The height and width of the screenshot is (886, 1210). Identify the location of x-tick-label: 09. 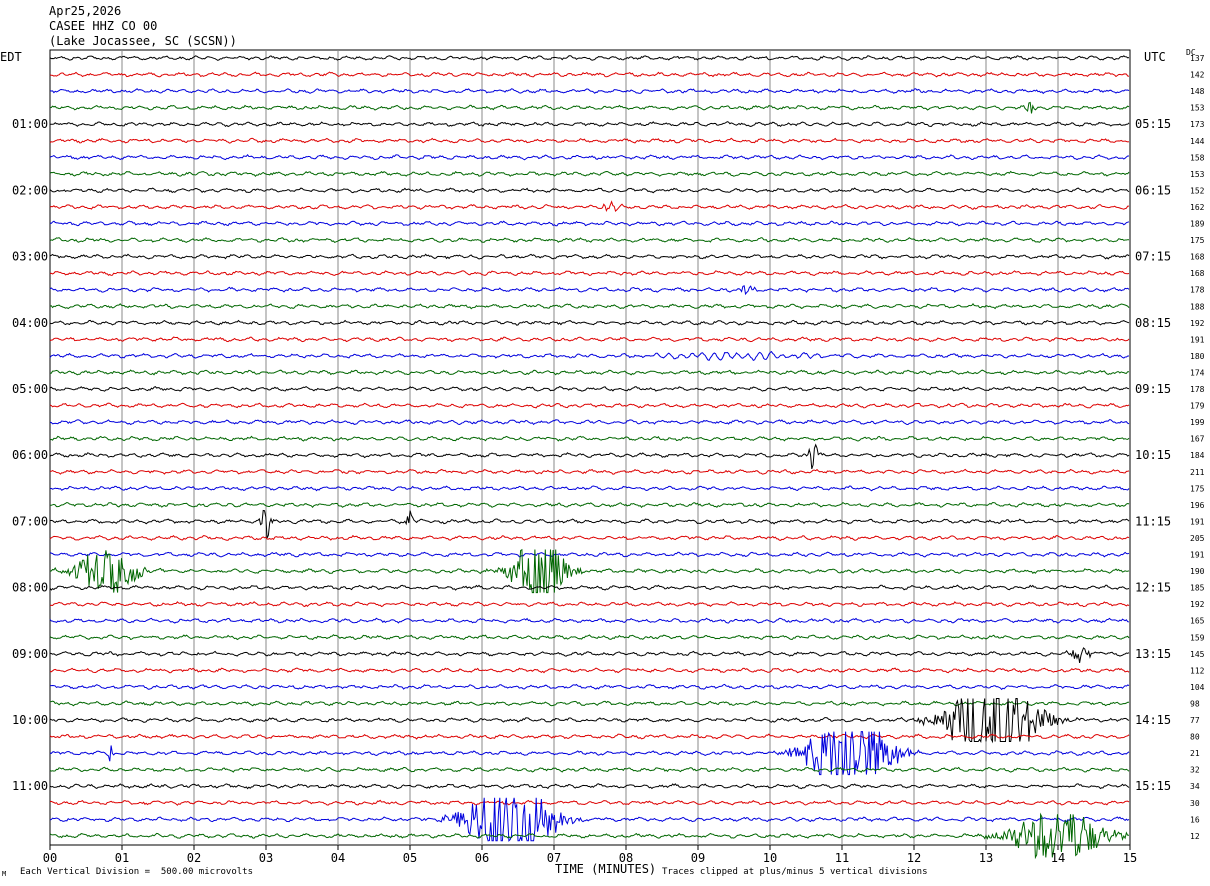
(698, 858).